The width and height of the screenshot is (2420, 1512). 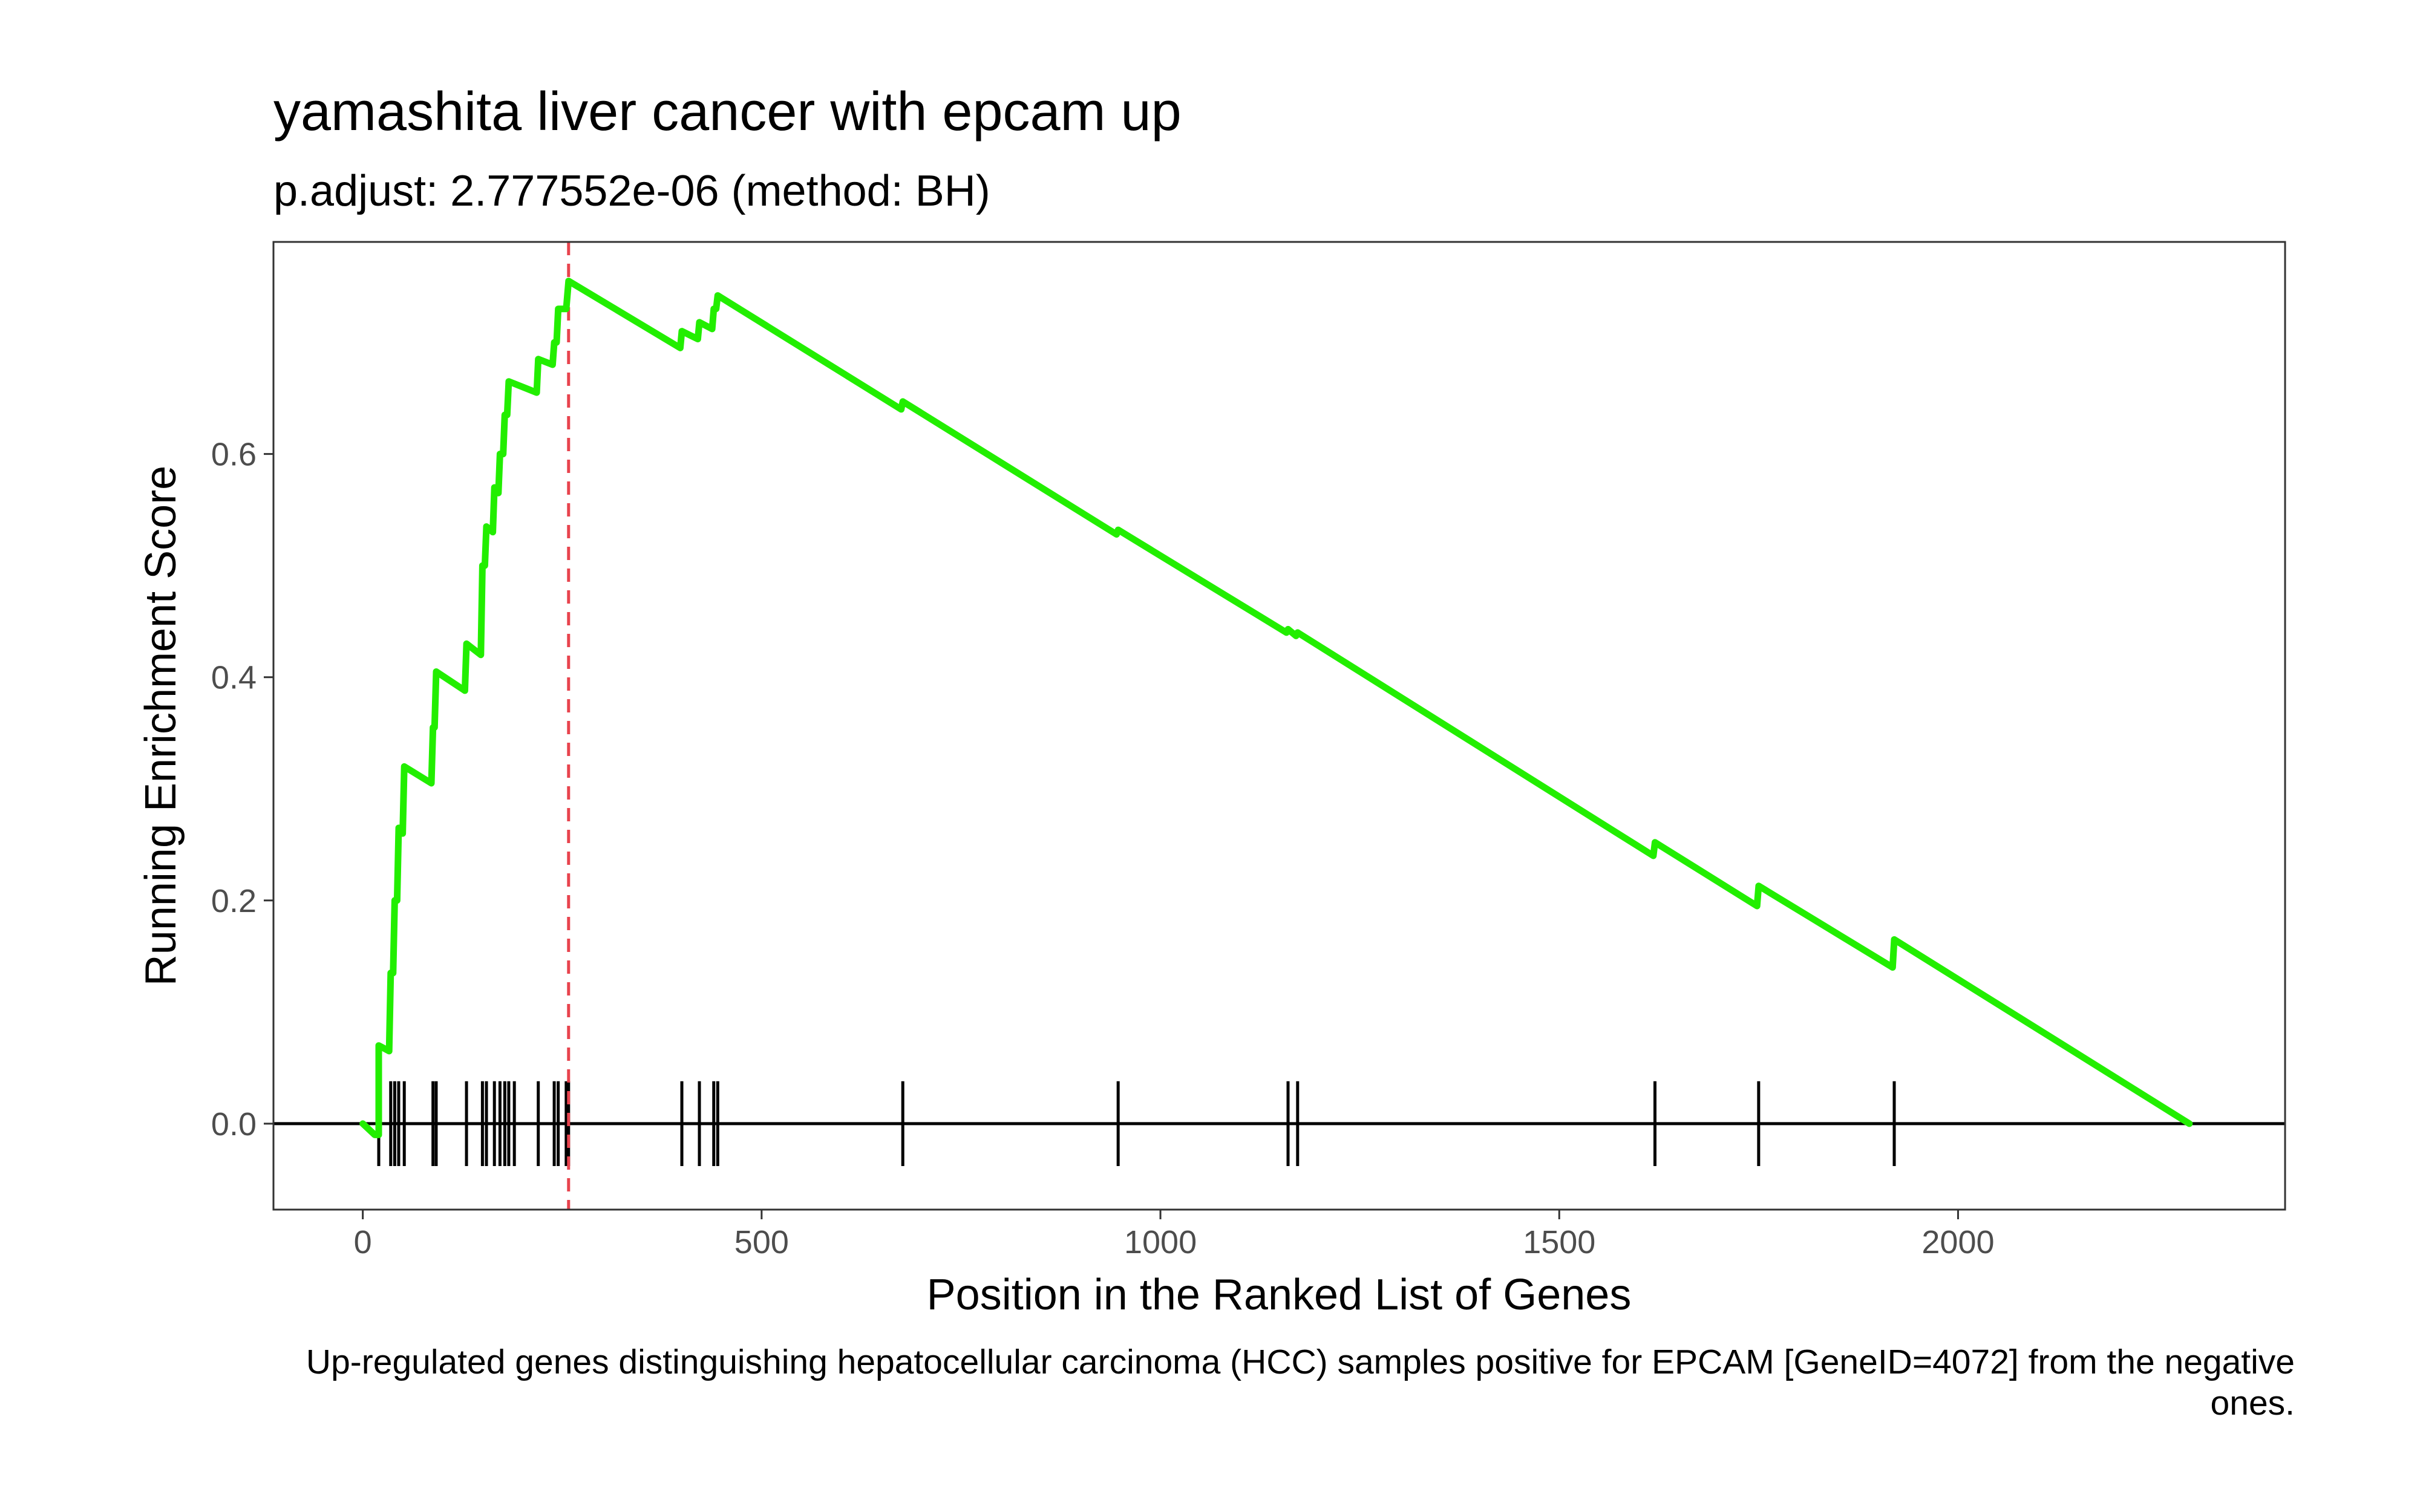 I want to click on y-axis-title: Running Enrichment Score, so click(x=161, y=726).